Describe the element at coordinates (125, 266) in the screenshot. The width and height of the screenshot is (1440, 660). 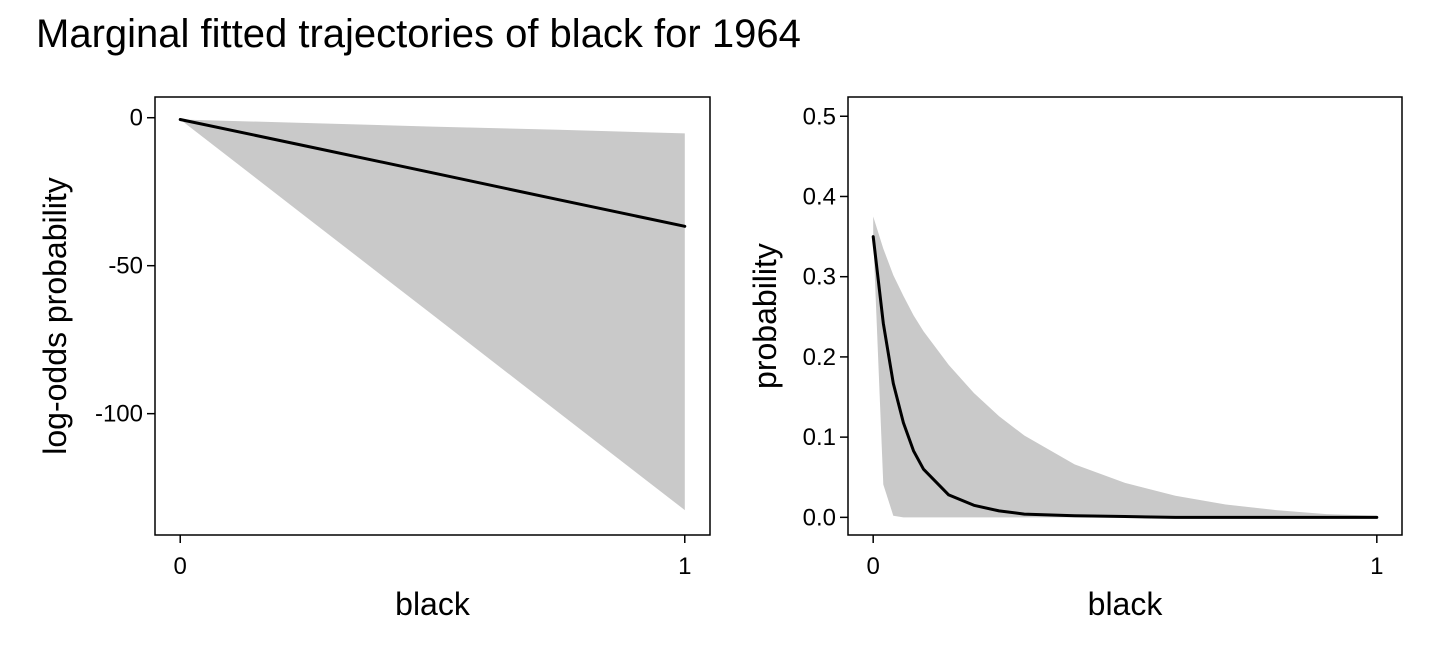
I see `y-tick-label: -50` at that location.